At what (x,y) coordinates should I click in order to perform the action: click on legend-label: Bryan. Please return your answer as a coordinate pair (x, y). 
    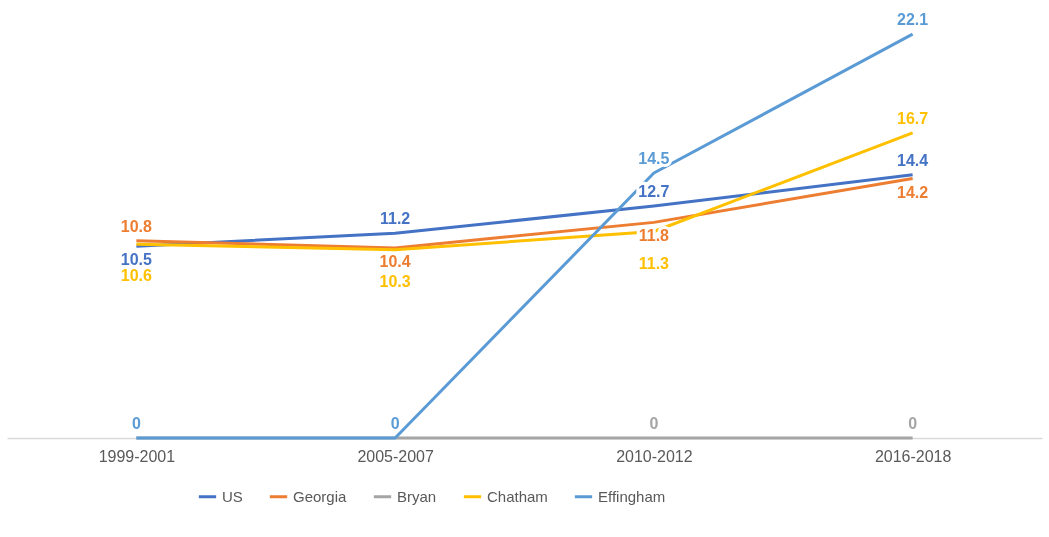
    Looking at the image, I should click on (417, 496).